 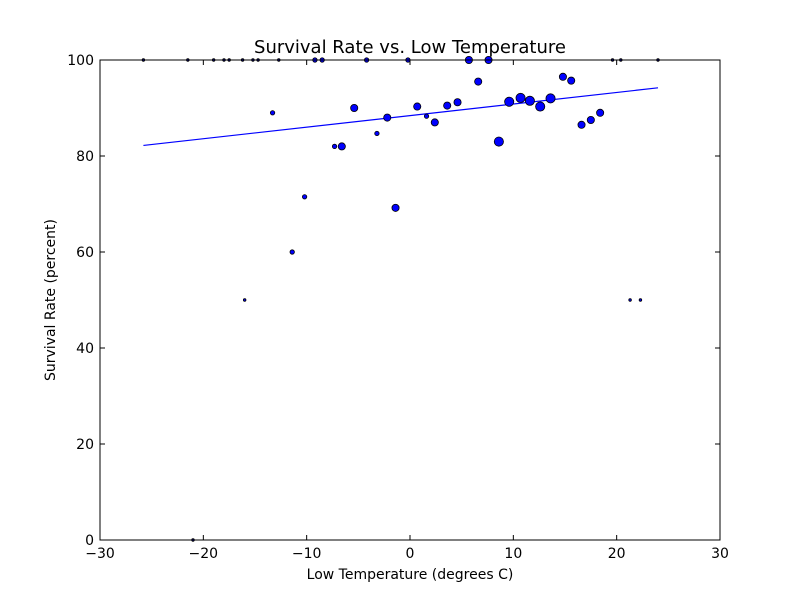 I want to click on x-tick-label: 30, so click(x=720, y=554).